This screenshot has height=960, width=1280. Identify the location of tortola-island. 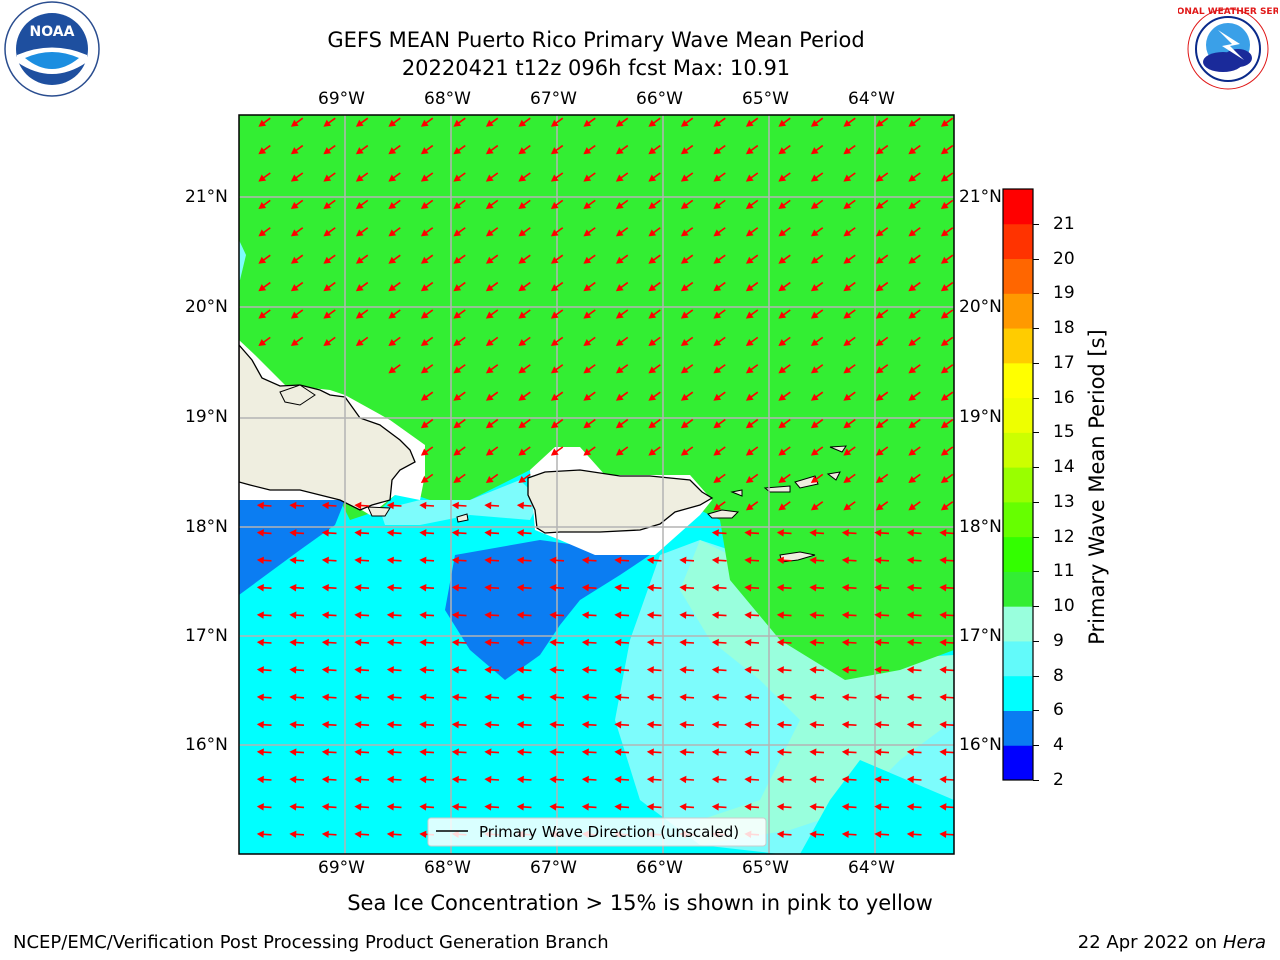
(806, 482).